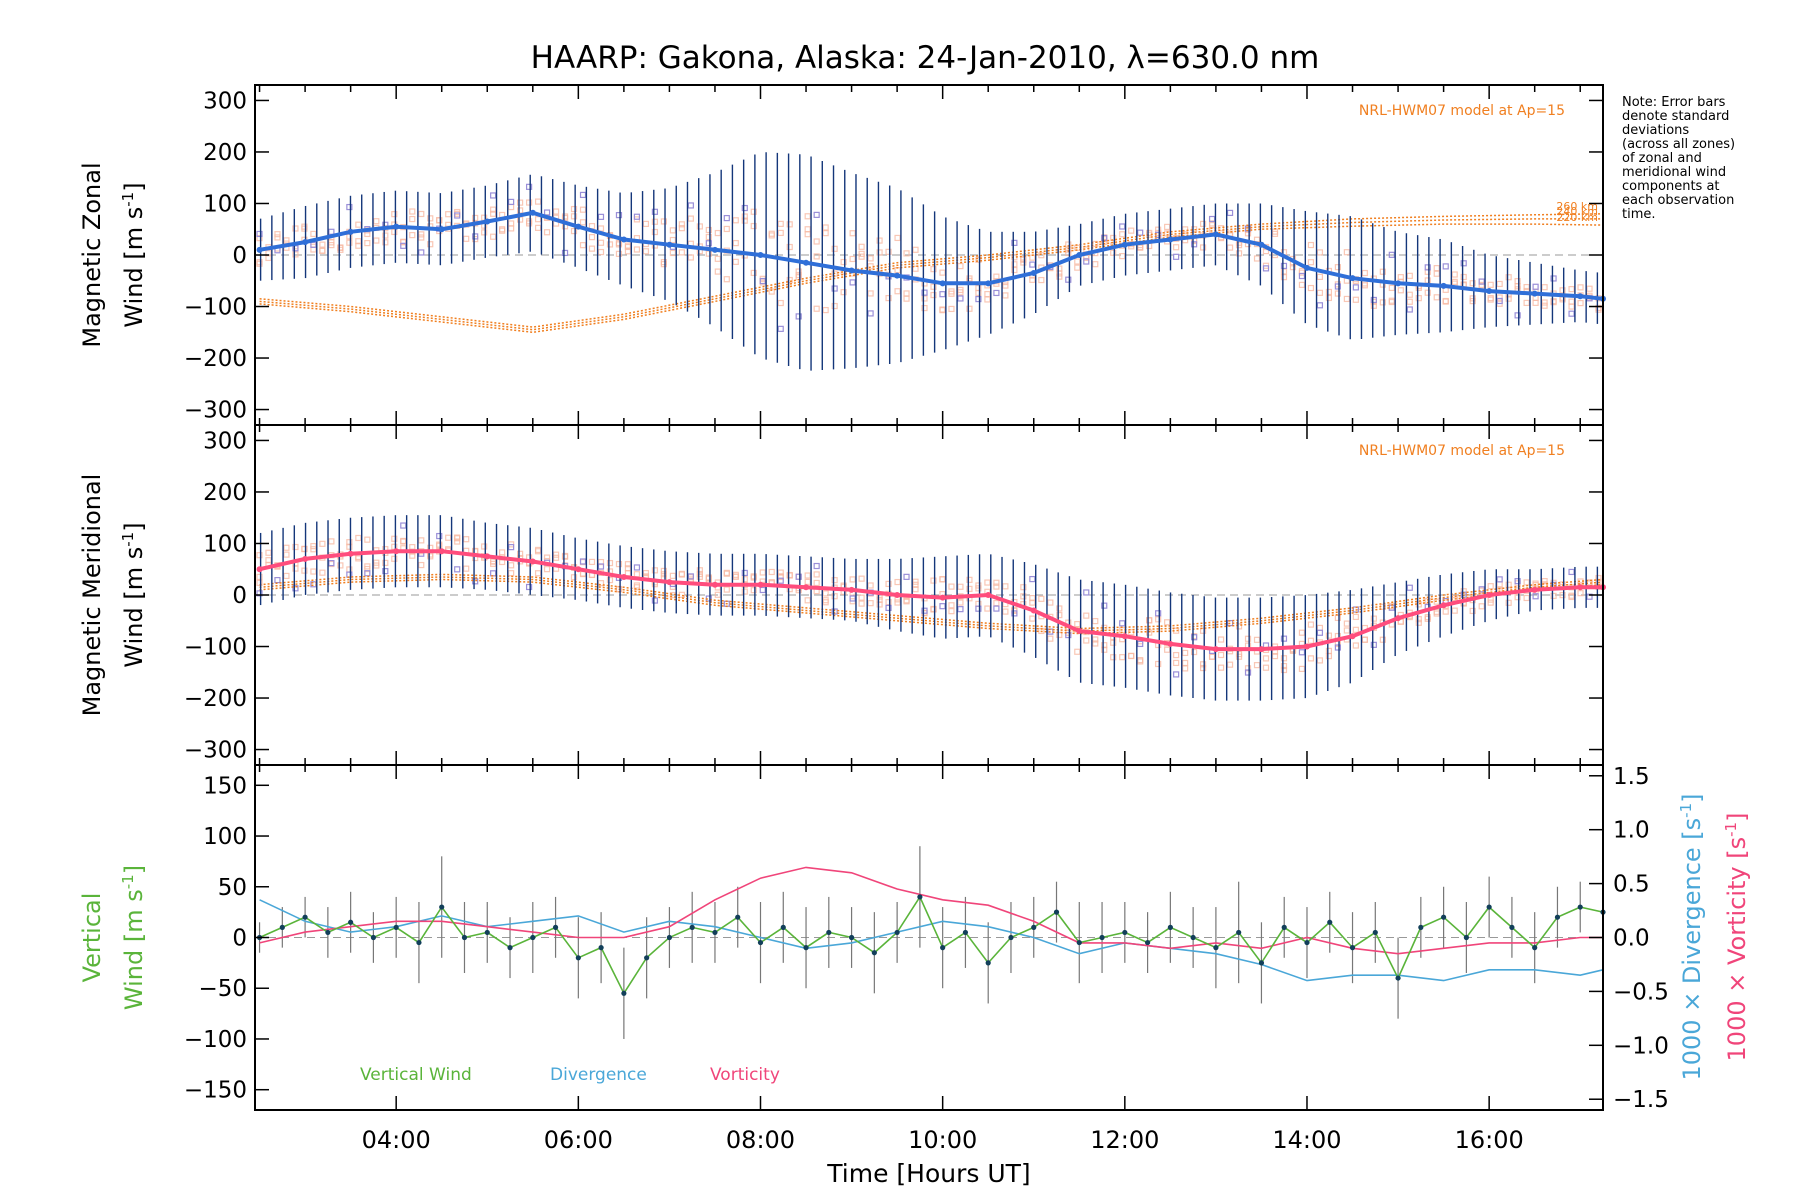  Describe the element at coordinates (232, 888) in the screenshot. I see `y-tick-label: 50` at that location.